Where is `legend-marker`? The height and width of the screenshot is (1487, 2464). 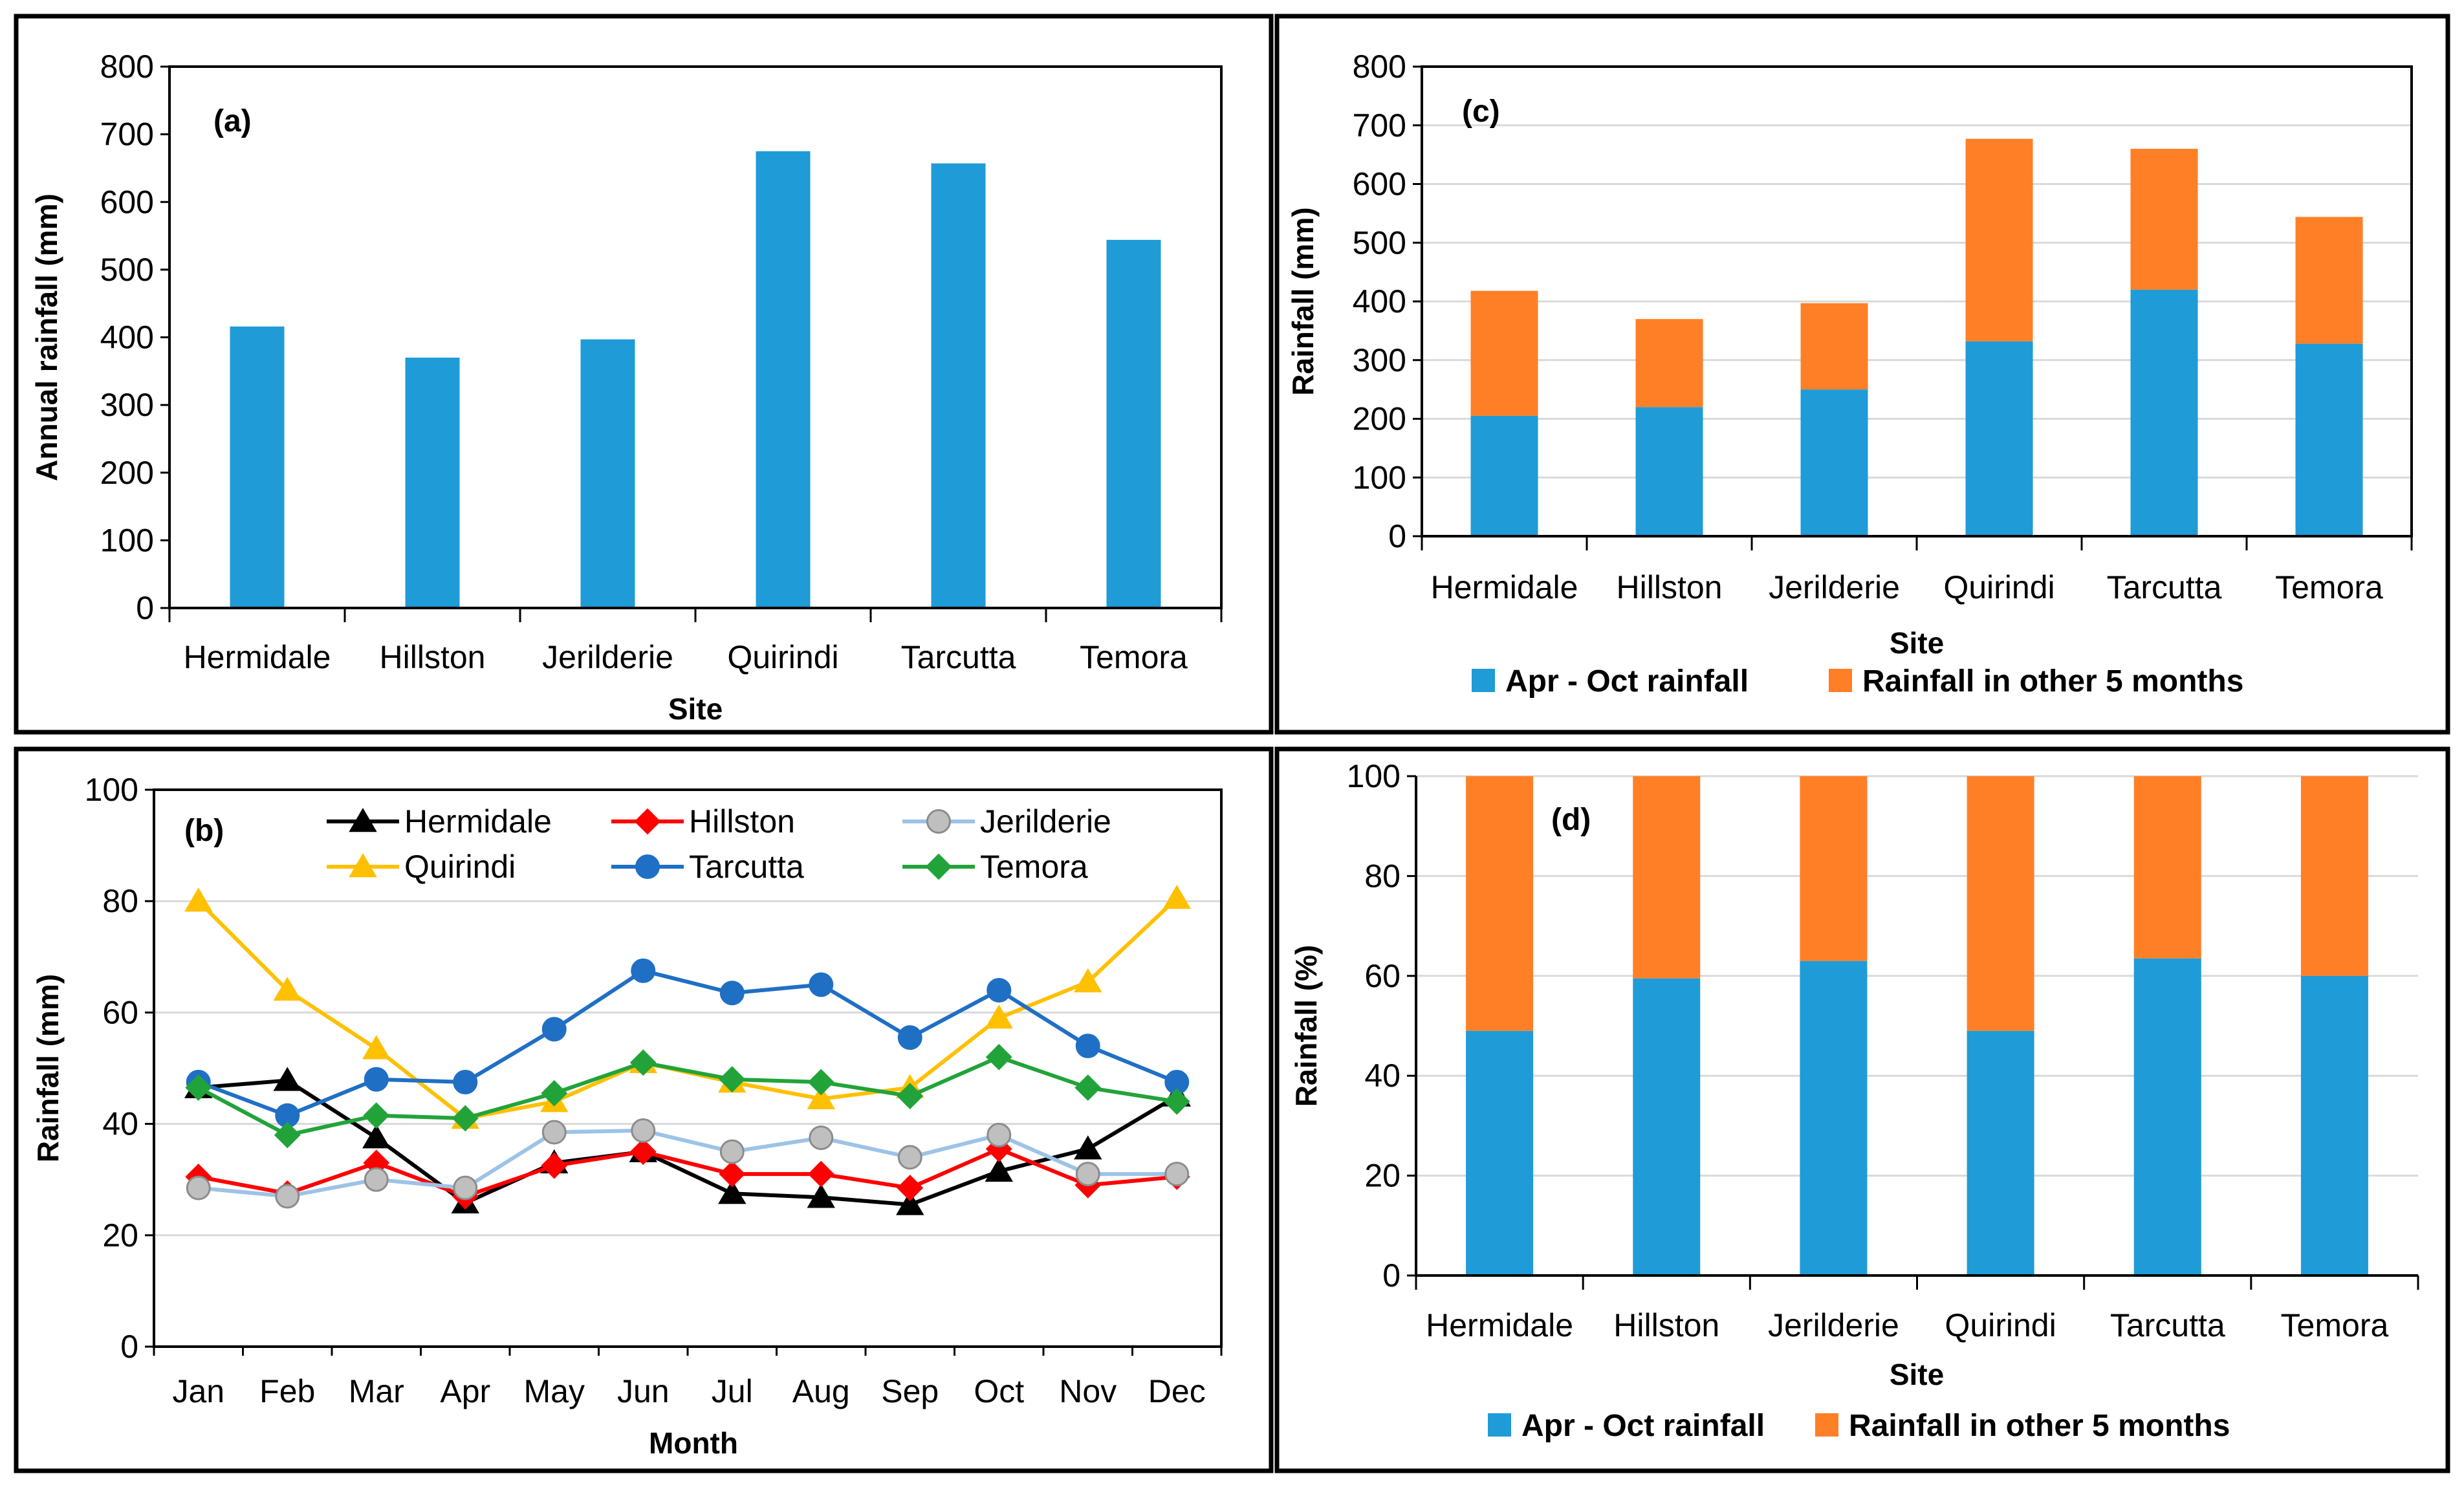
legend-marker is located at coordinates (363, 820).